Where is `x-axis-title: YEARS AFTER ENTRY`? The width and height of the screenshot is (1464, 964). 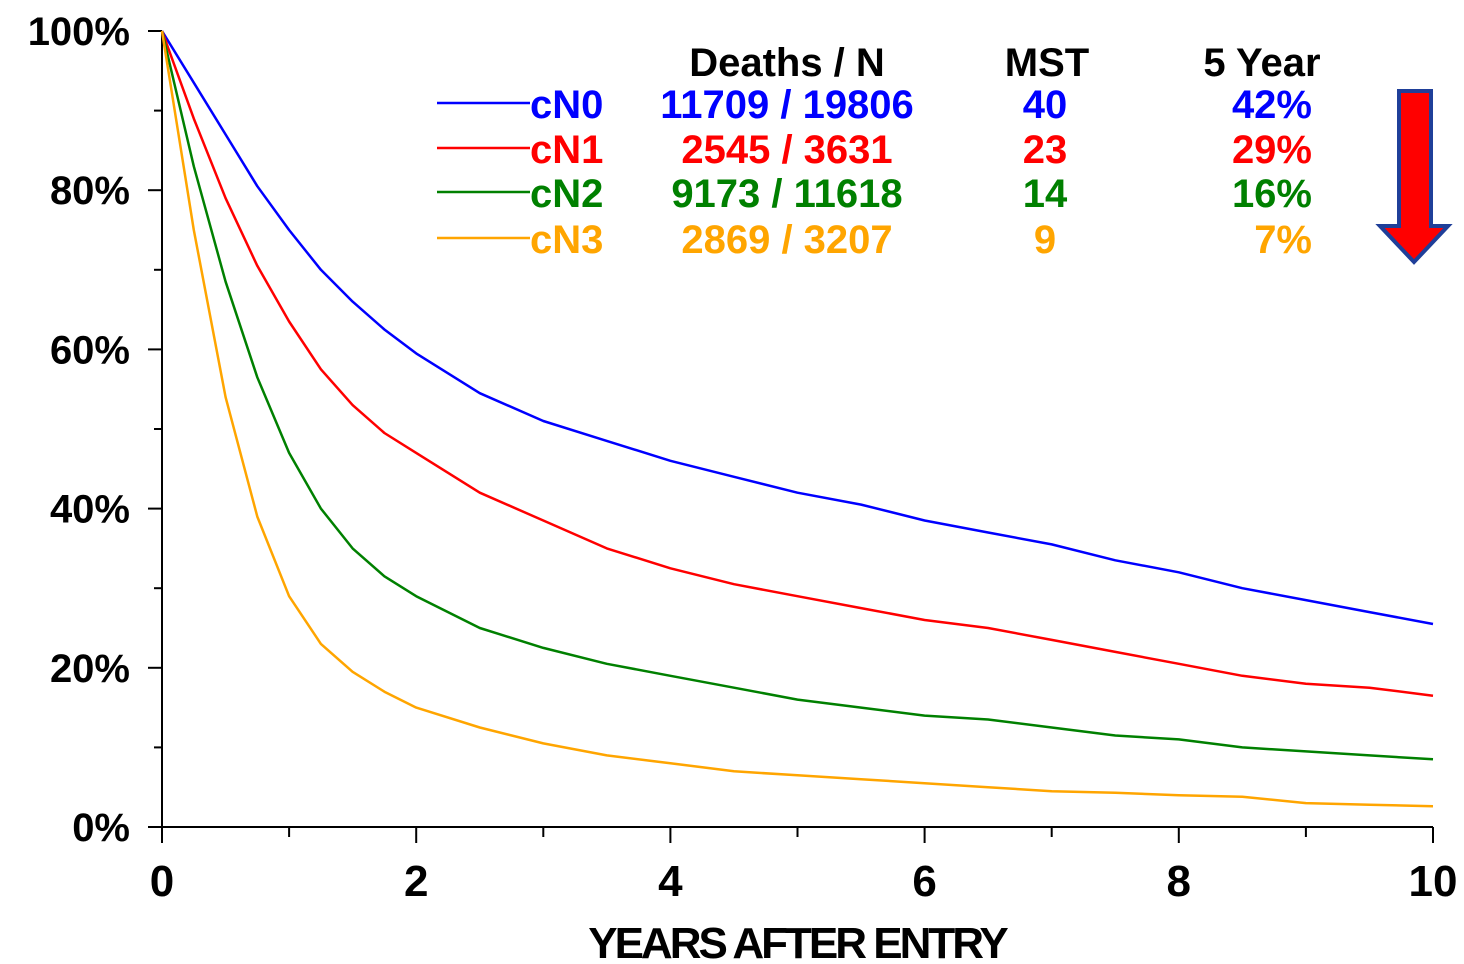 x-axis-title: YEARS AFTER ENTRY is located at coordinates (798, 941).